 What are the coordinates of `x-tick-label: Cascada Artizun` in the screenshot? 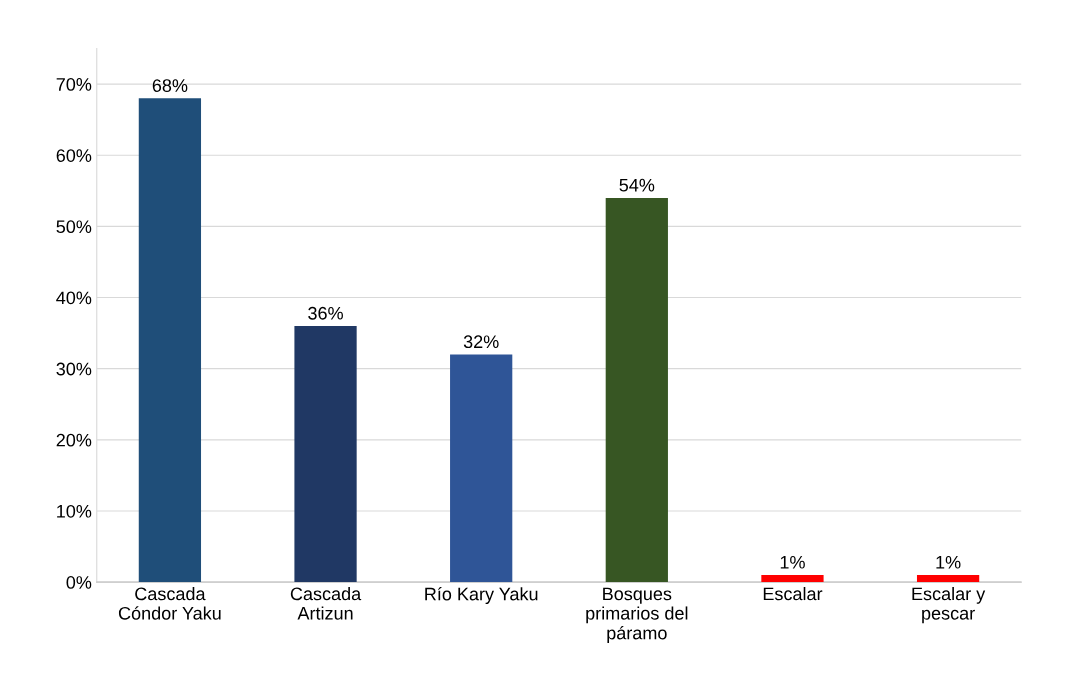 It's located at (326, 603).